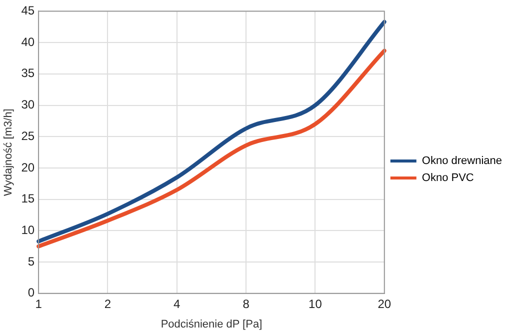  What do you see at coordinates (31, 261) in the screenshot?
I see `y-tick-label: 5` at bounding box center [31, 261].